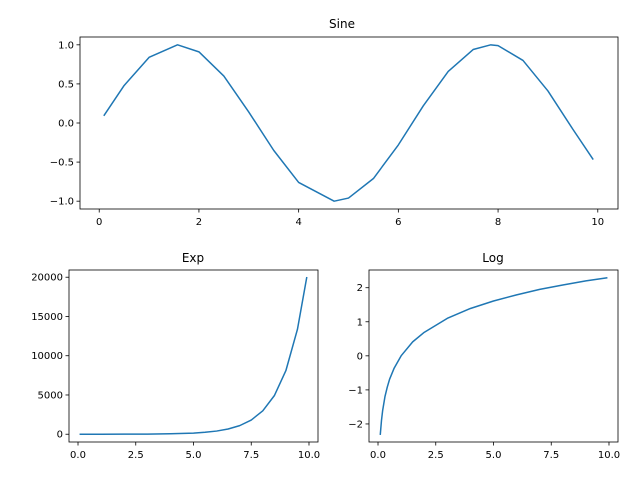 Image resolution: width=640 pixels, height=480 pixels. Describe the element at coordinates (78, 455) in the screenshot. I see `exp-x-tick-label: 0.0` at that location.